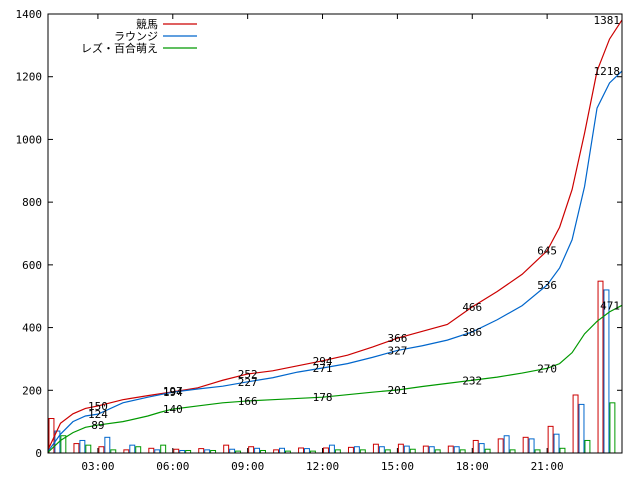 The image size is (640, 480). Describe the element at coordinates (98, 414) in the screenshot. I see `data-label: 124` at that location.